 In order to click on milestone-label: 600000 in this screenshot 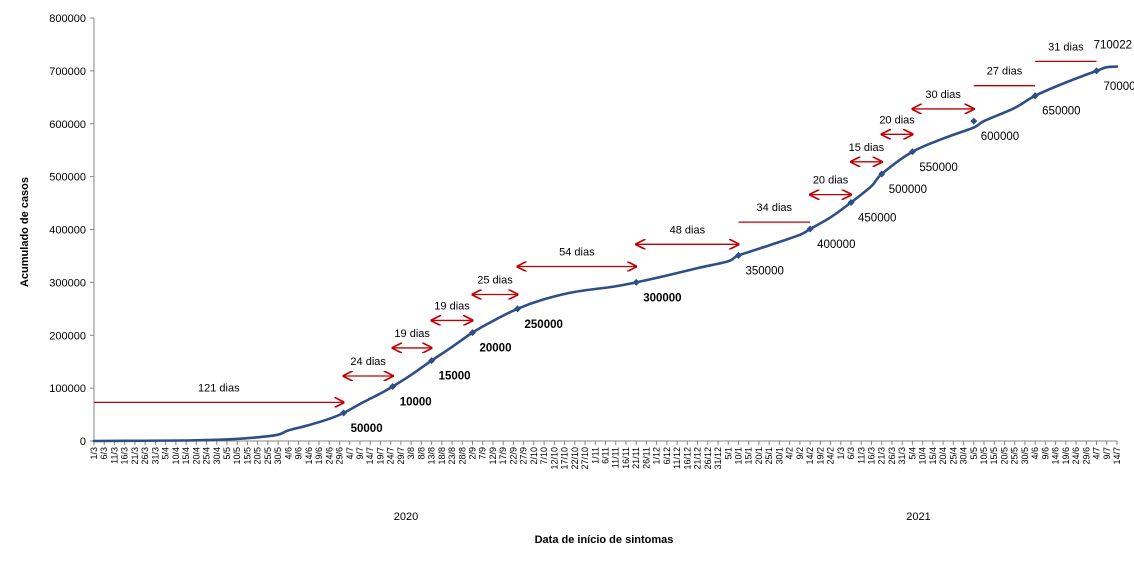, I will do `click(1000, 137)`.